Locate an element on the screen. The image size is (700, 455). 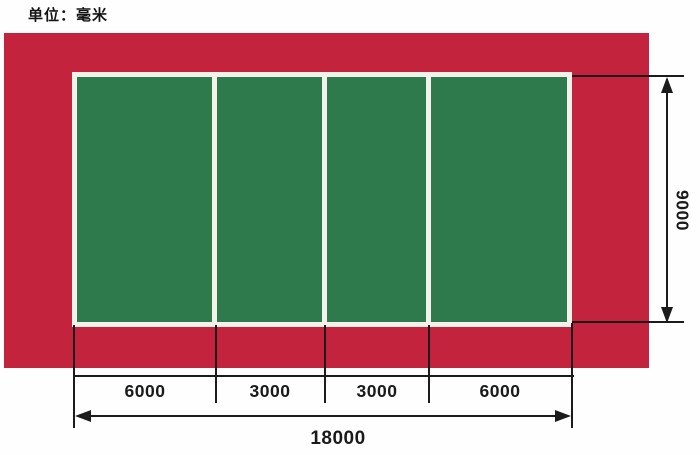
dimension-label-segment-3: 3000 is located at coordinates (377, 391).